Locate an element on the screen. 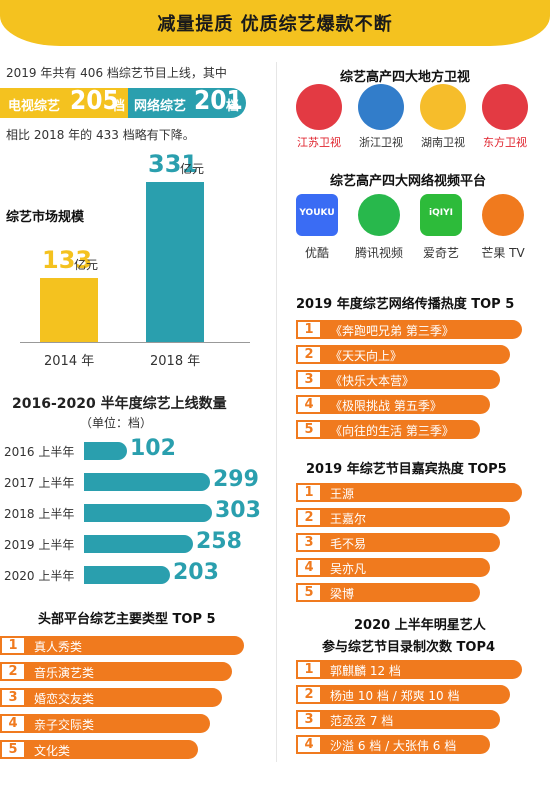 The image size is (550, 787). rank-text: 沙溢 6 档 / 大张伟 6 档 is located at coordinates (393, 746).